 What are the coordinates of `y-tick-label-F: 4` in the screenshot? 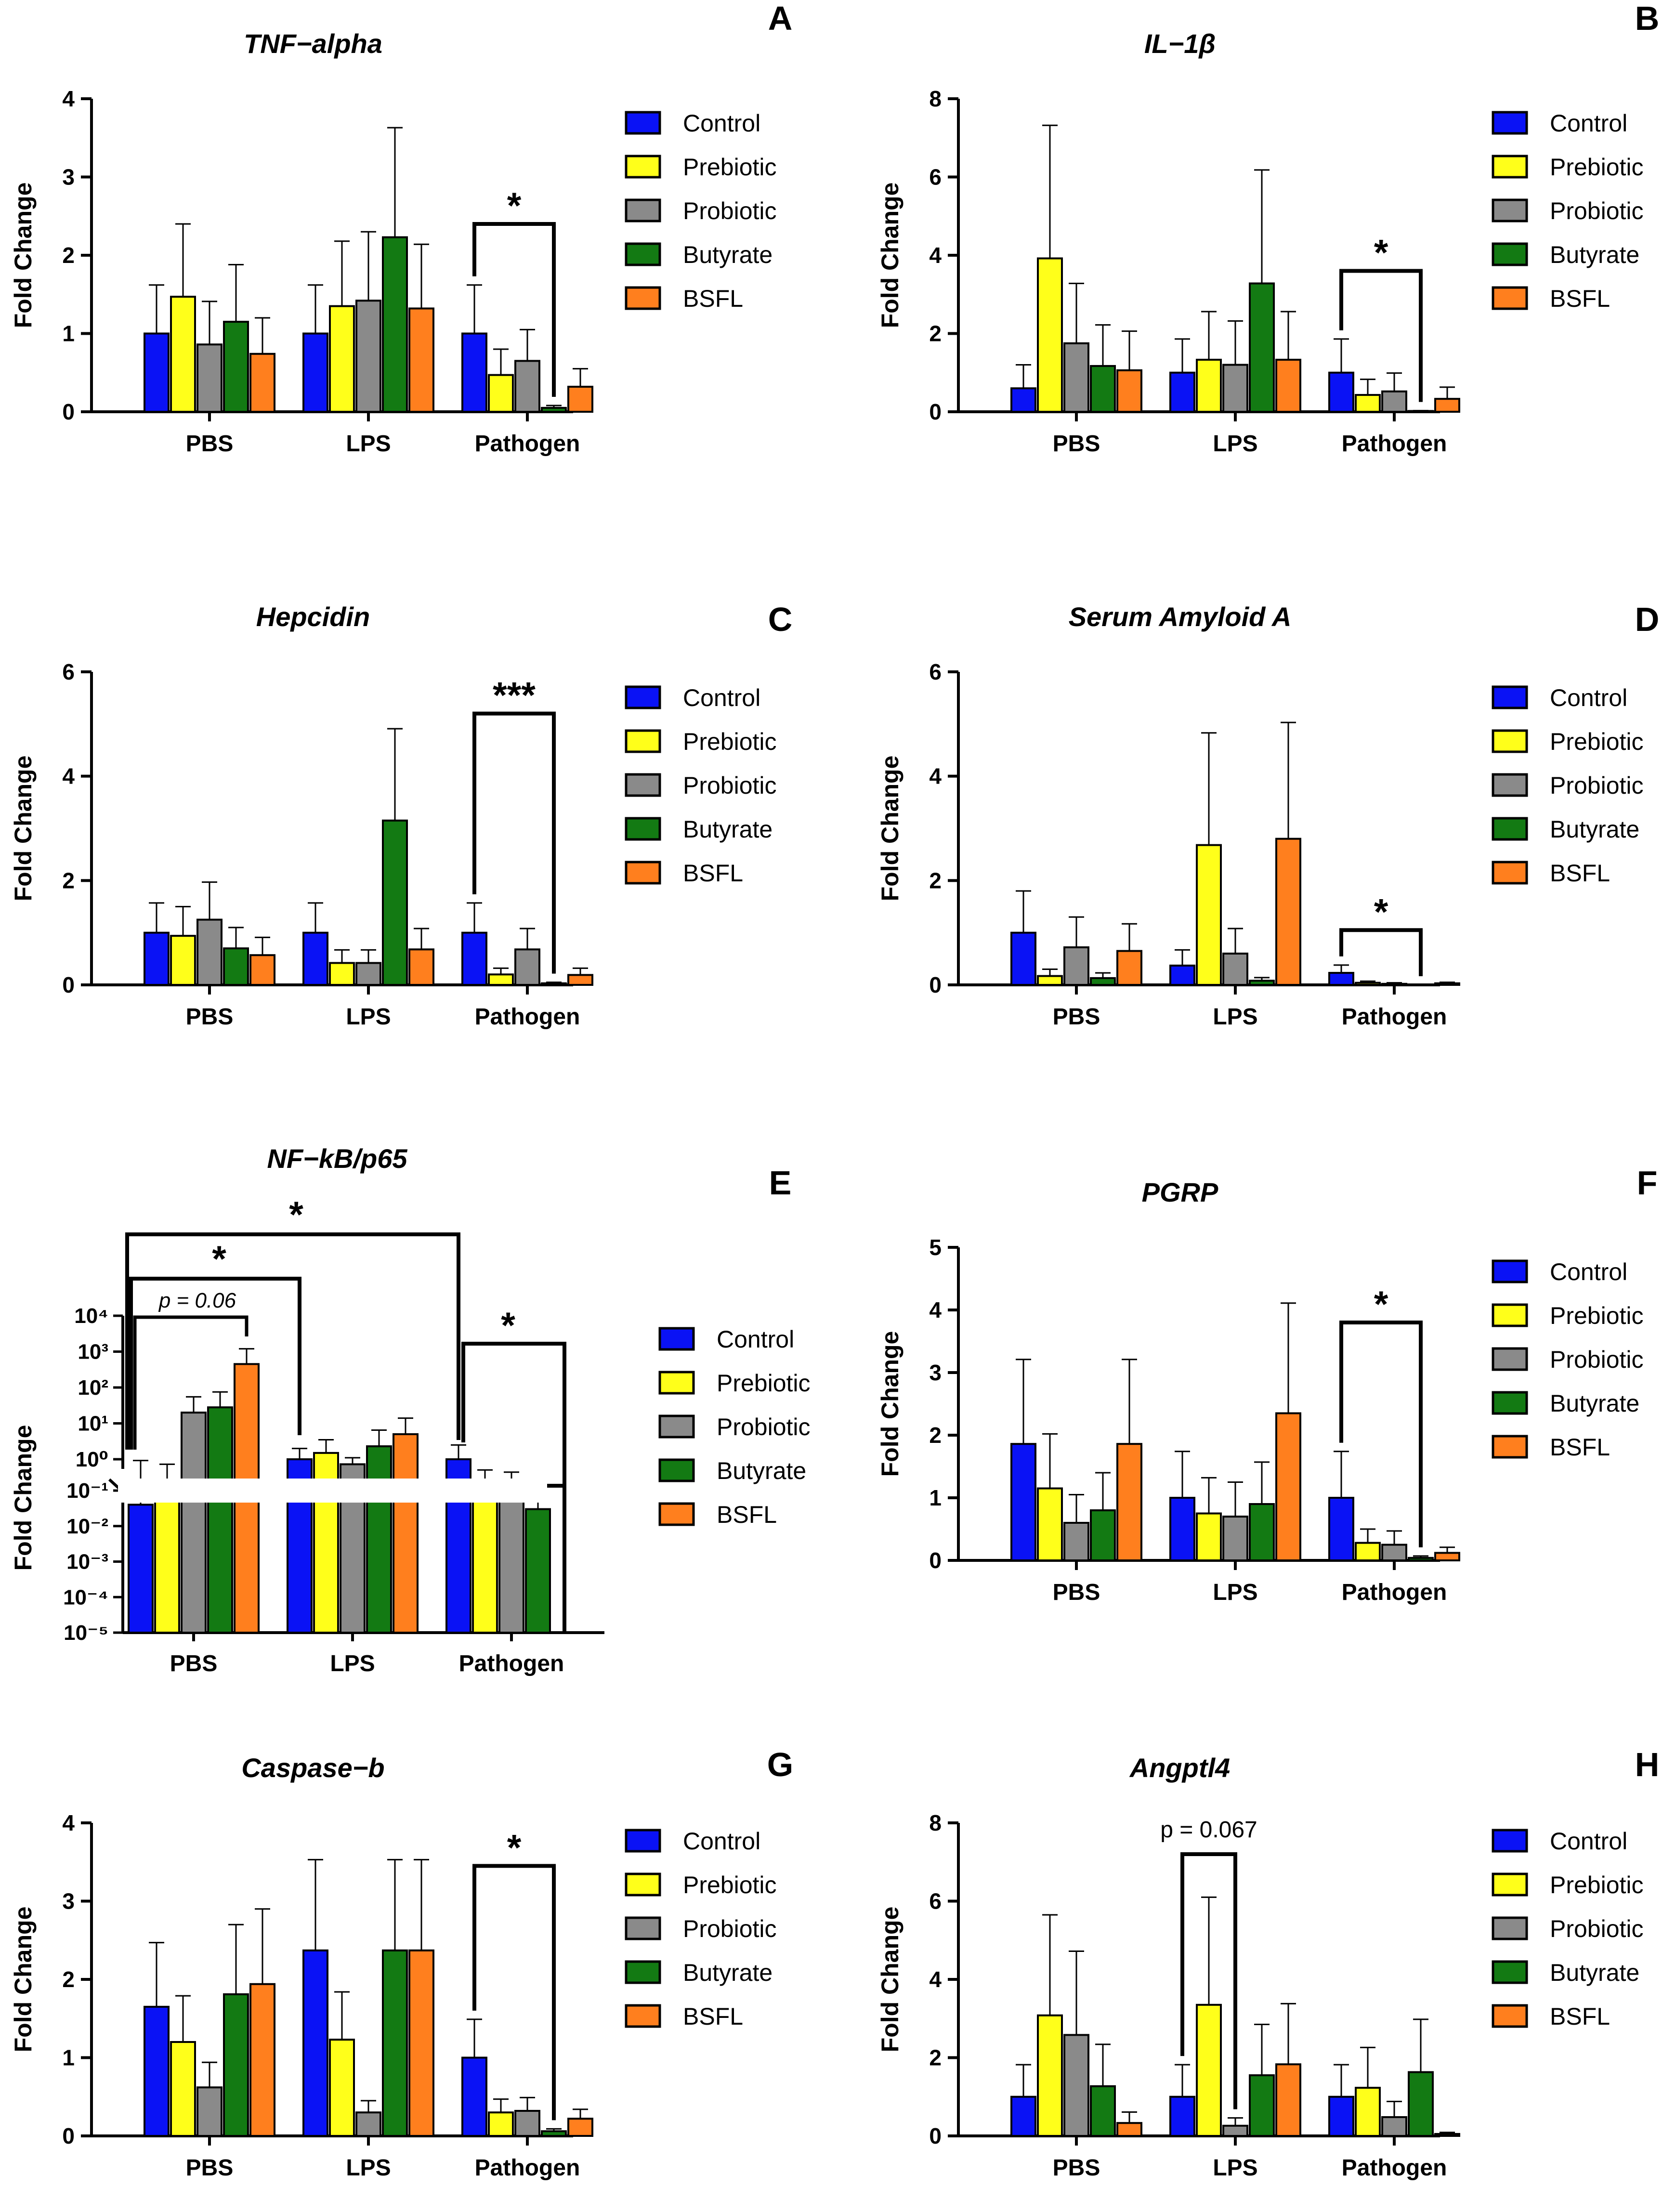 It's located at (935, 1310).